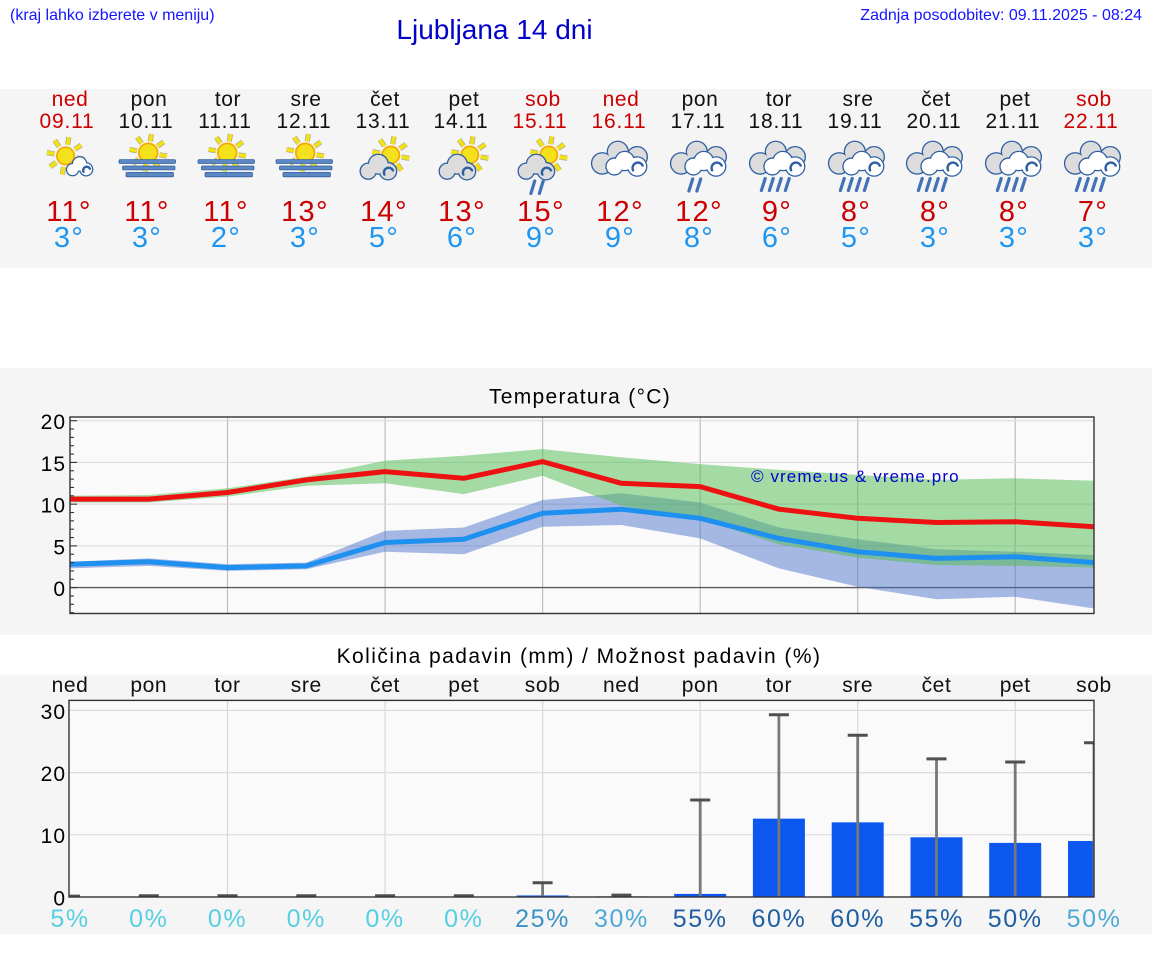 This screenshot has height=975, width=1152. I want to click on svg-text: 5%, so click(69, 919).